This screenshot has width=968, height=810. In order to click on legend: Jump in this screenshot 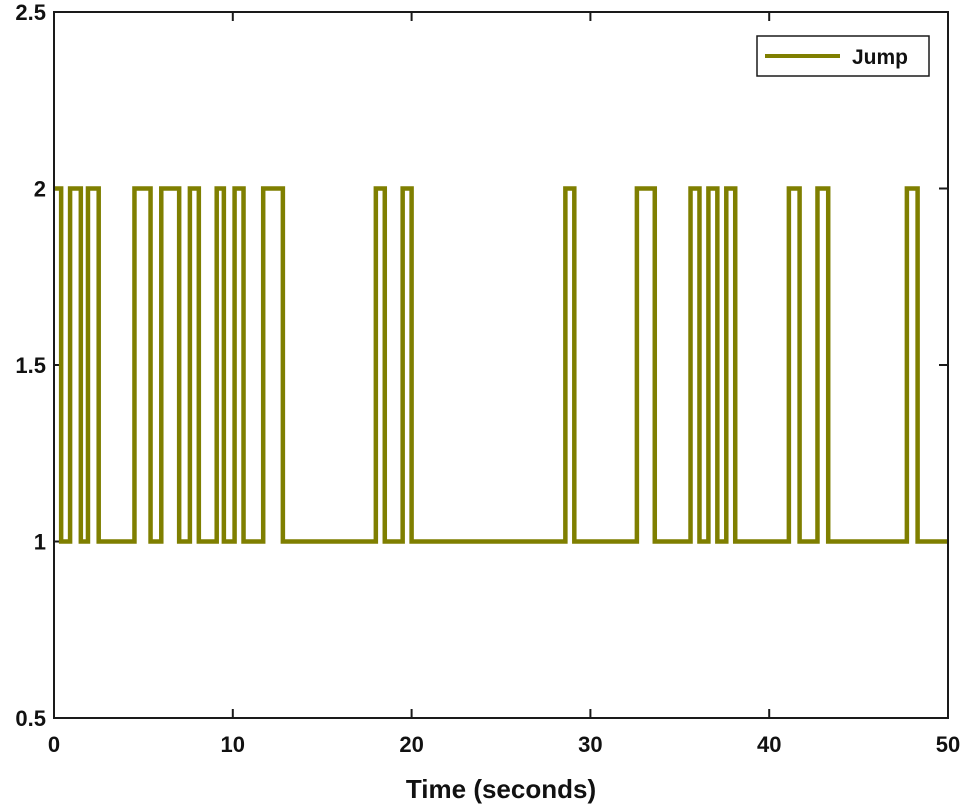, I will do `click(843, 56)`.